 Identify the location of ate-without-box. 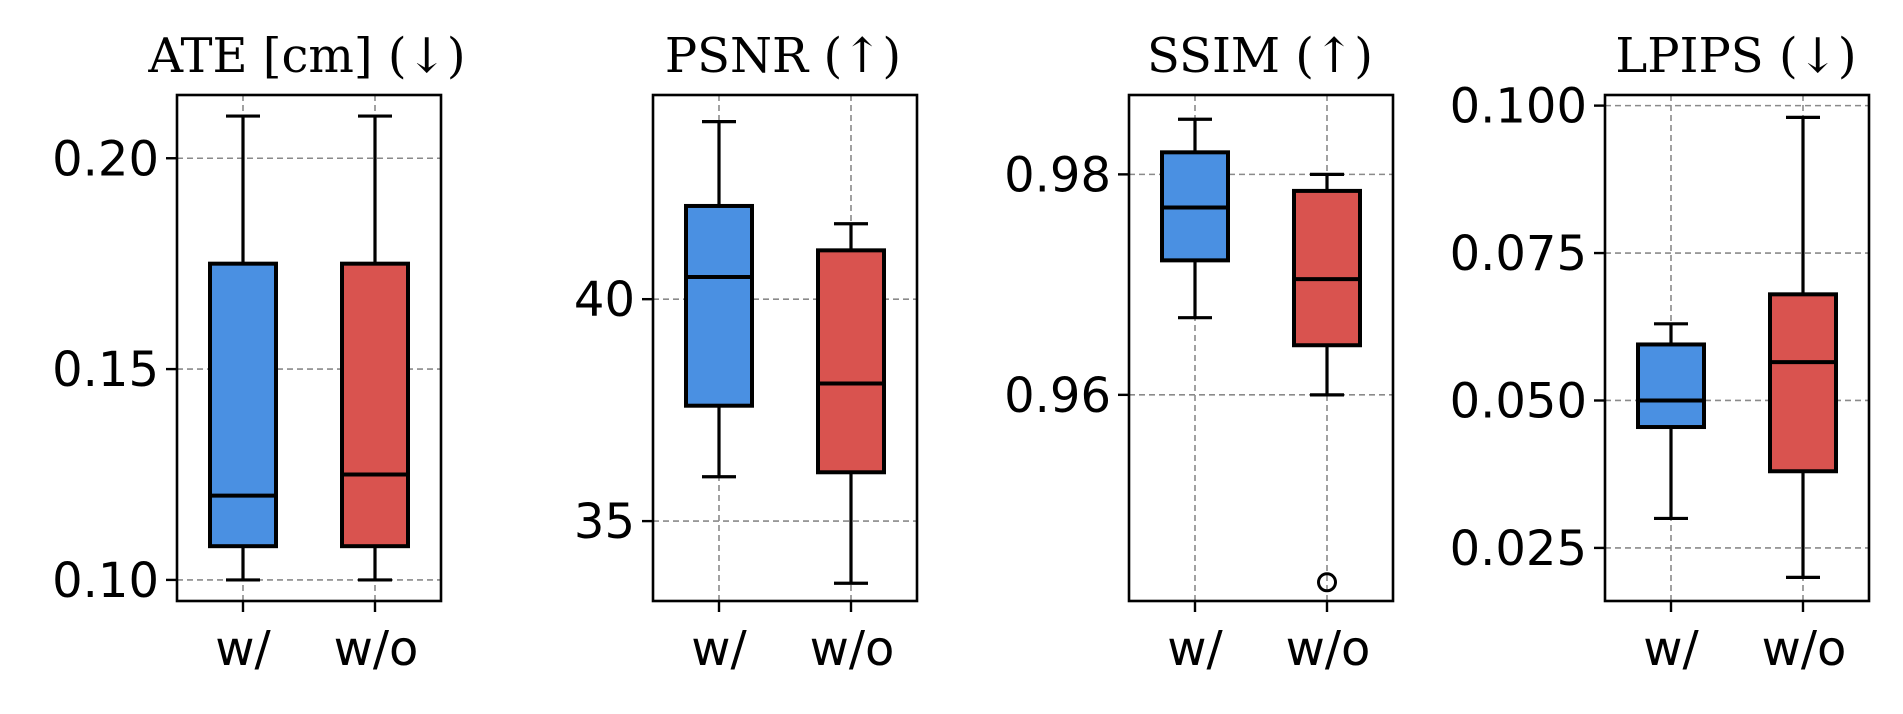
(375, 405).